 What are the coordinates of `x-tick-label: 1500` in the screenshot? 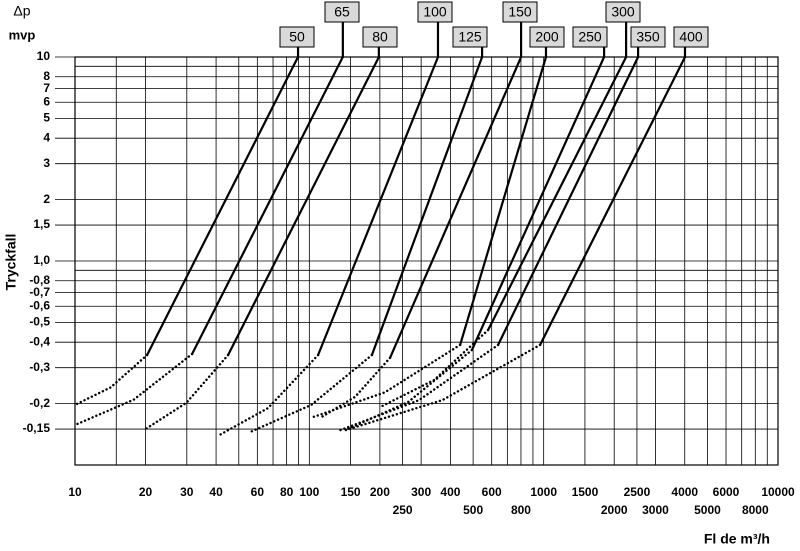 It's located at (585, 492).